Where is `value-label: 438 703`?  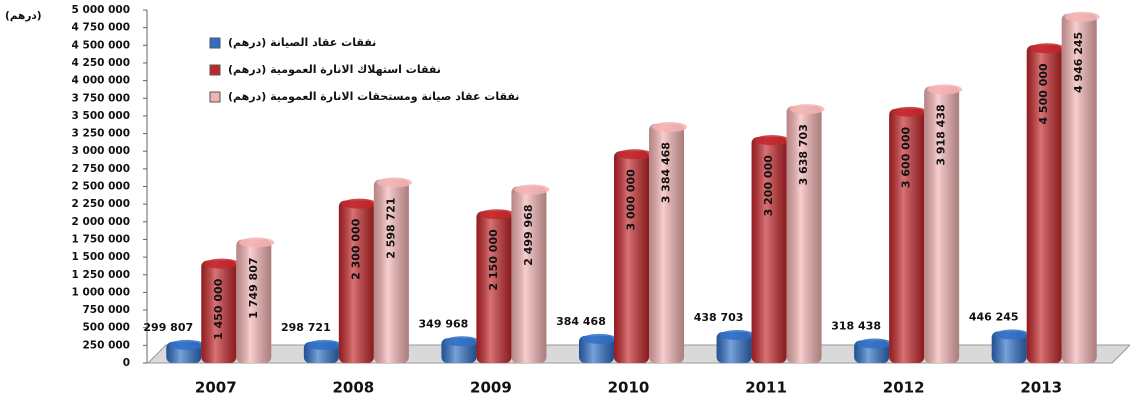 value-label: 438 703 is located at coordinates (719, 317).